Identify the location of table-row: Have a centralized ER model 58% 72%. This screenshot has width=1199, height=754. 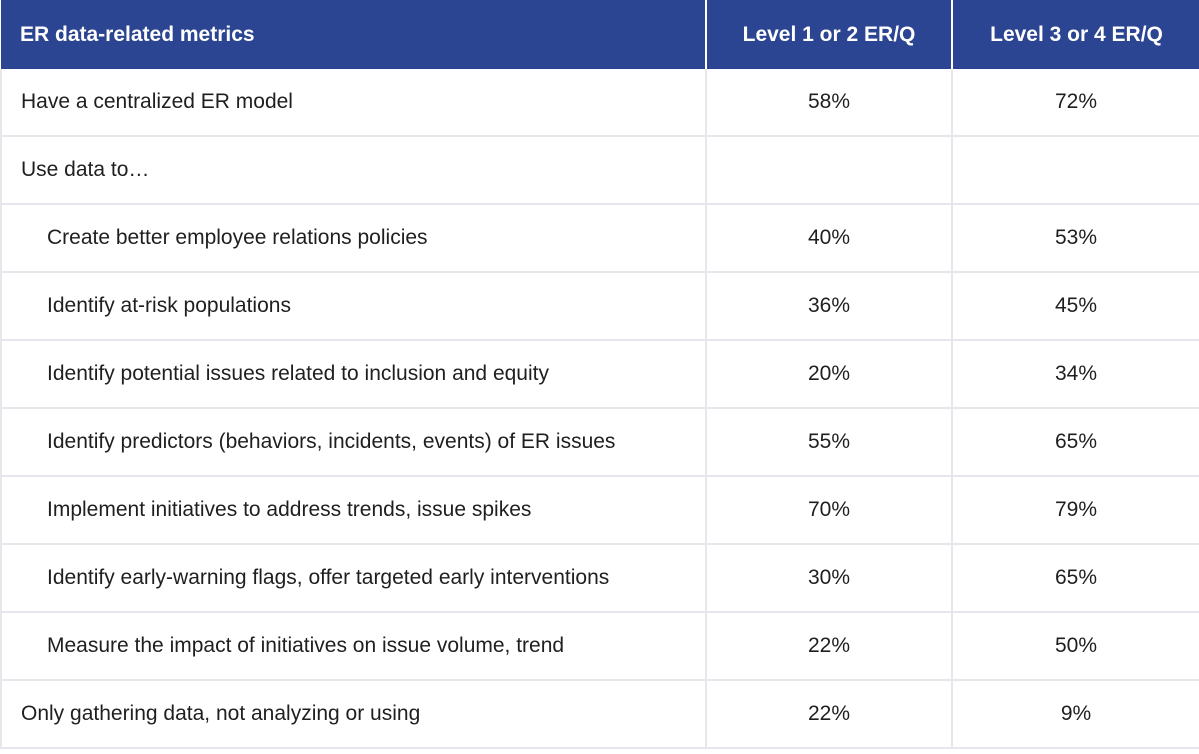
(599, 103).